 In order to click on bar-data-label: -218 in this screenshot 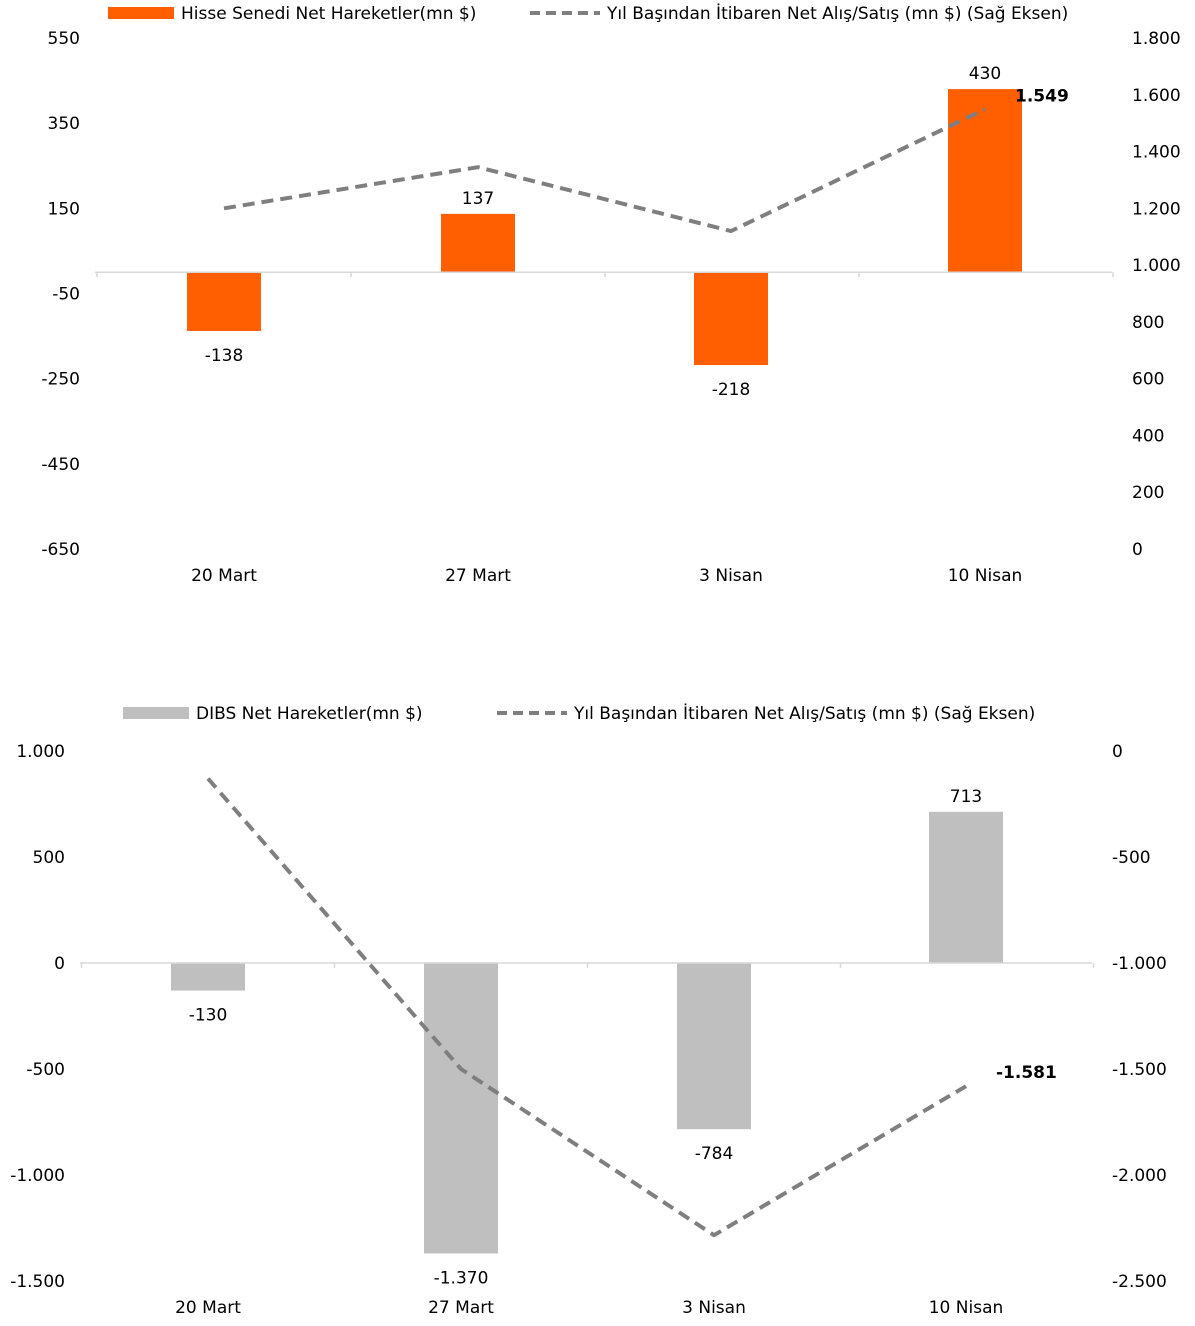, I will do `click(731, 390)`.